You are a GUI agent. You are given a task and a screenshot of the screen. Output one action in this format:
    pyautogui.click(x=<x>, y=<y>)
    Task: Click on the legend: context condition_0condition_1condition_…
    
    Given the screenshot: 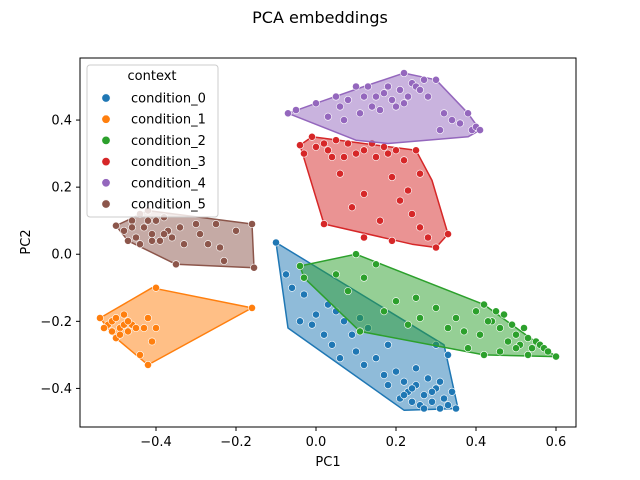 What is the action you would take?
    pyautogui.click(x=152, y=141)
    